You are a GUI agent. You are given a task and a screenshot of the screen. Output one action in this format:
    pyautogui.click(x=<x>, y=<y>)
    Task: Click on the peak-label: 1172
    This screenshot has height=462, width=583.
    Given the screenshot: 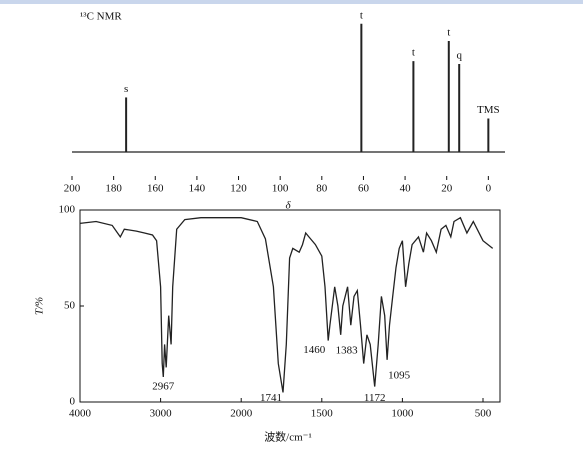 What is the action you would take?
    pyautogui.click(x=375, y=398)
    